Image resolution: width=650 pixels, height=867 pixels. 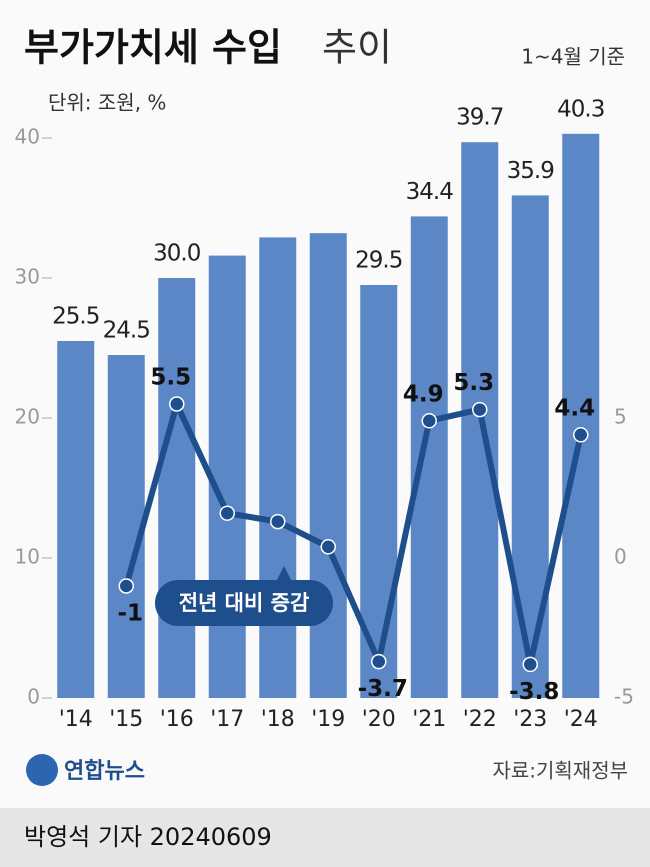 I want to click on bar-value-label: 25.5, so click(x=75, y=317).